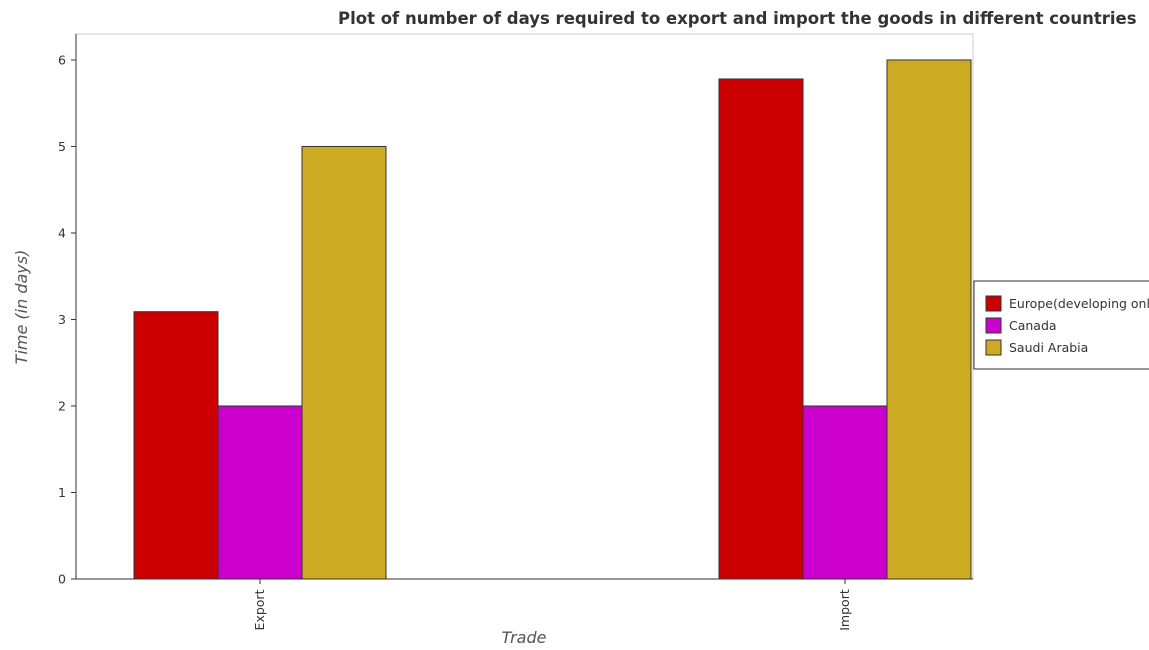 The image size is (1149, 650). What do you see at coordinates (67, 319) in the screenshot?
I see `y-axis-ticks: 0 1 2 3 4 5 6` at bounding box center [67, 319].